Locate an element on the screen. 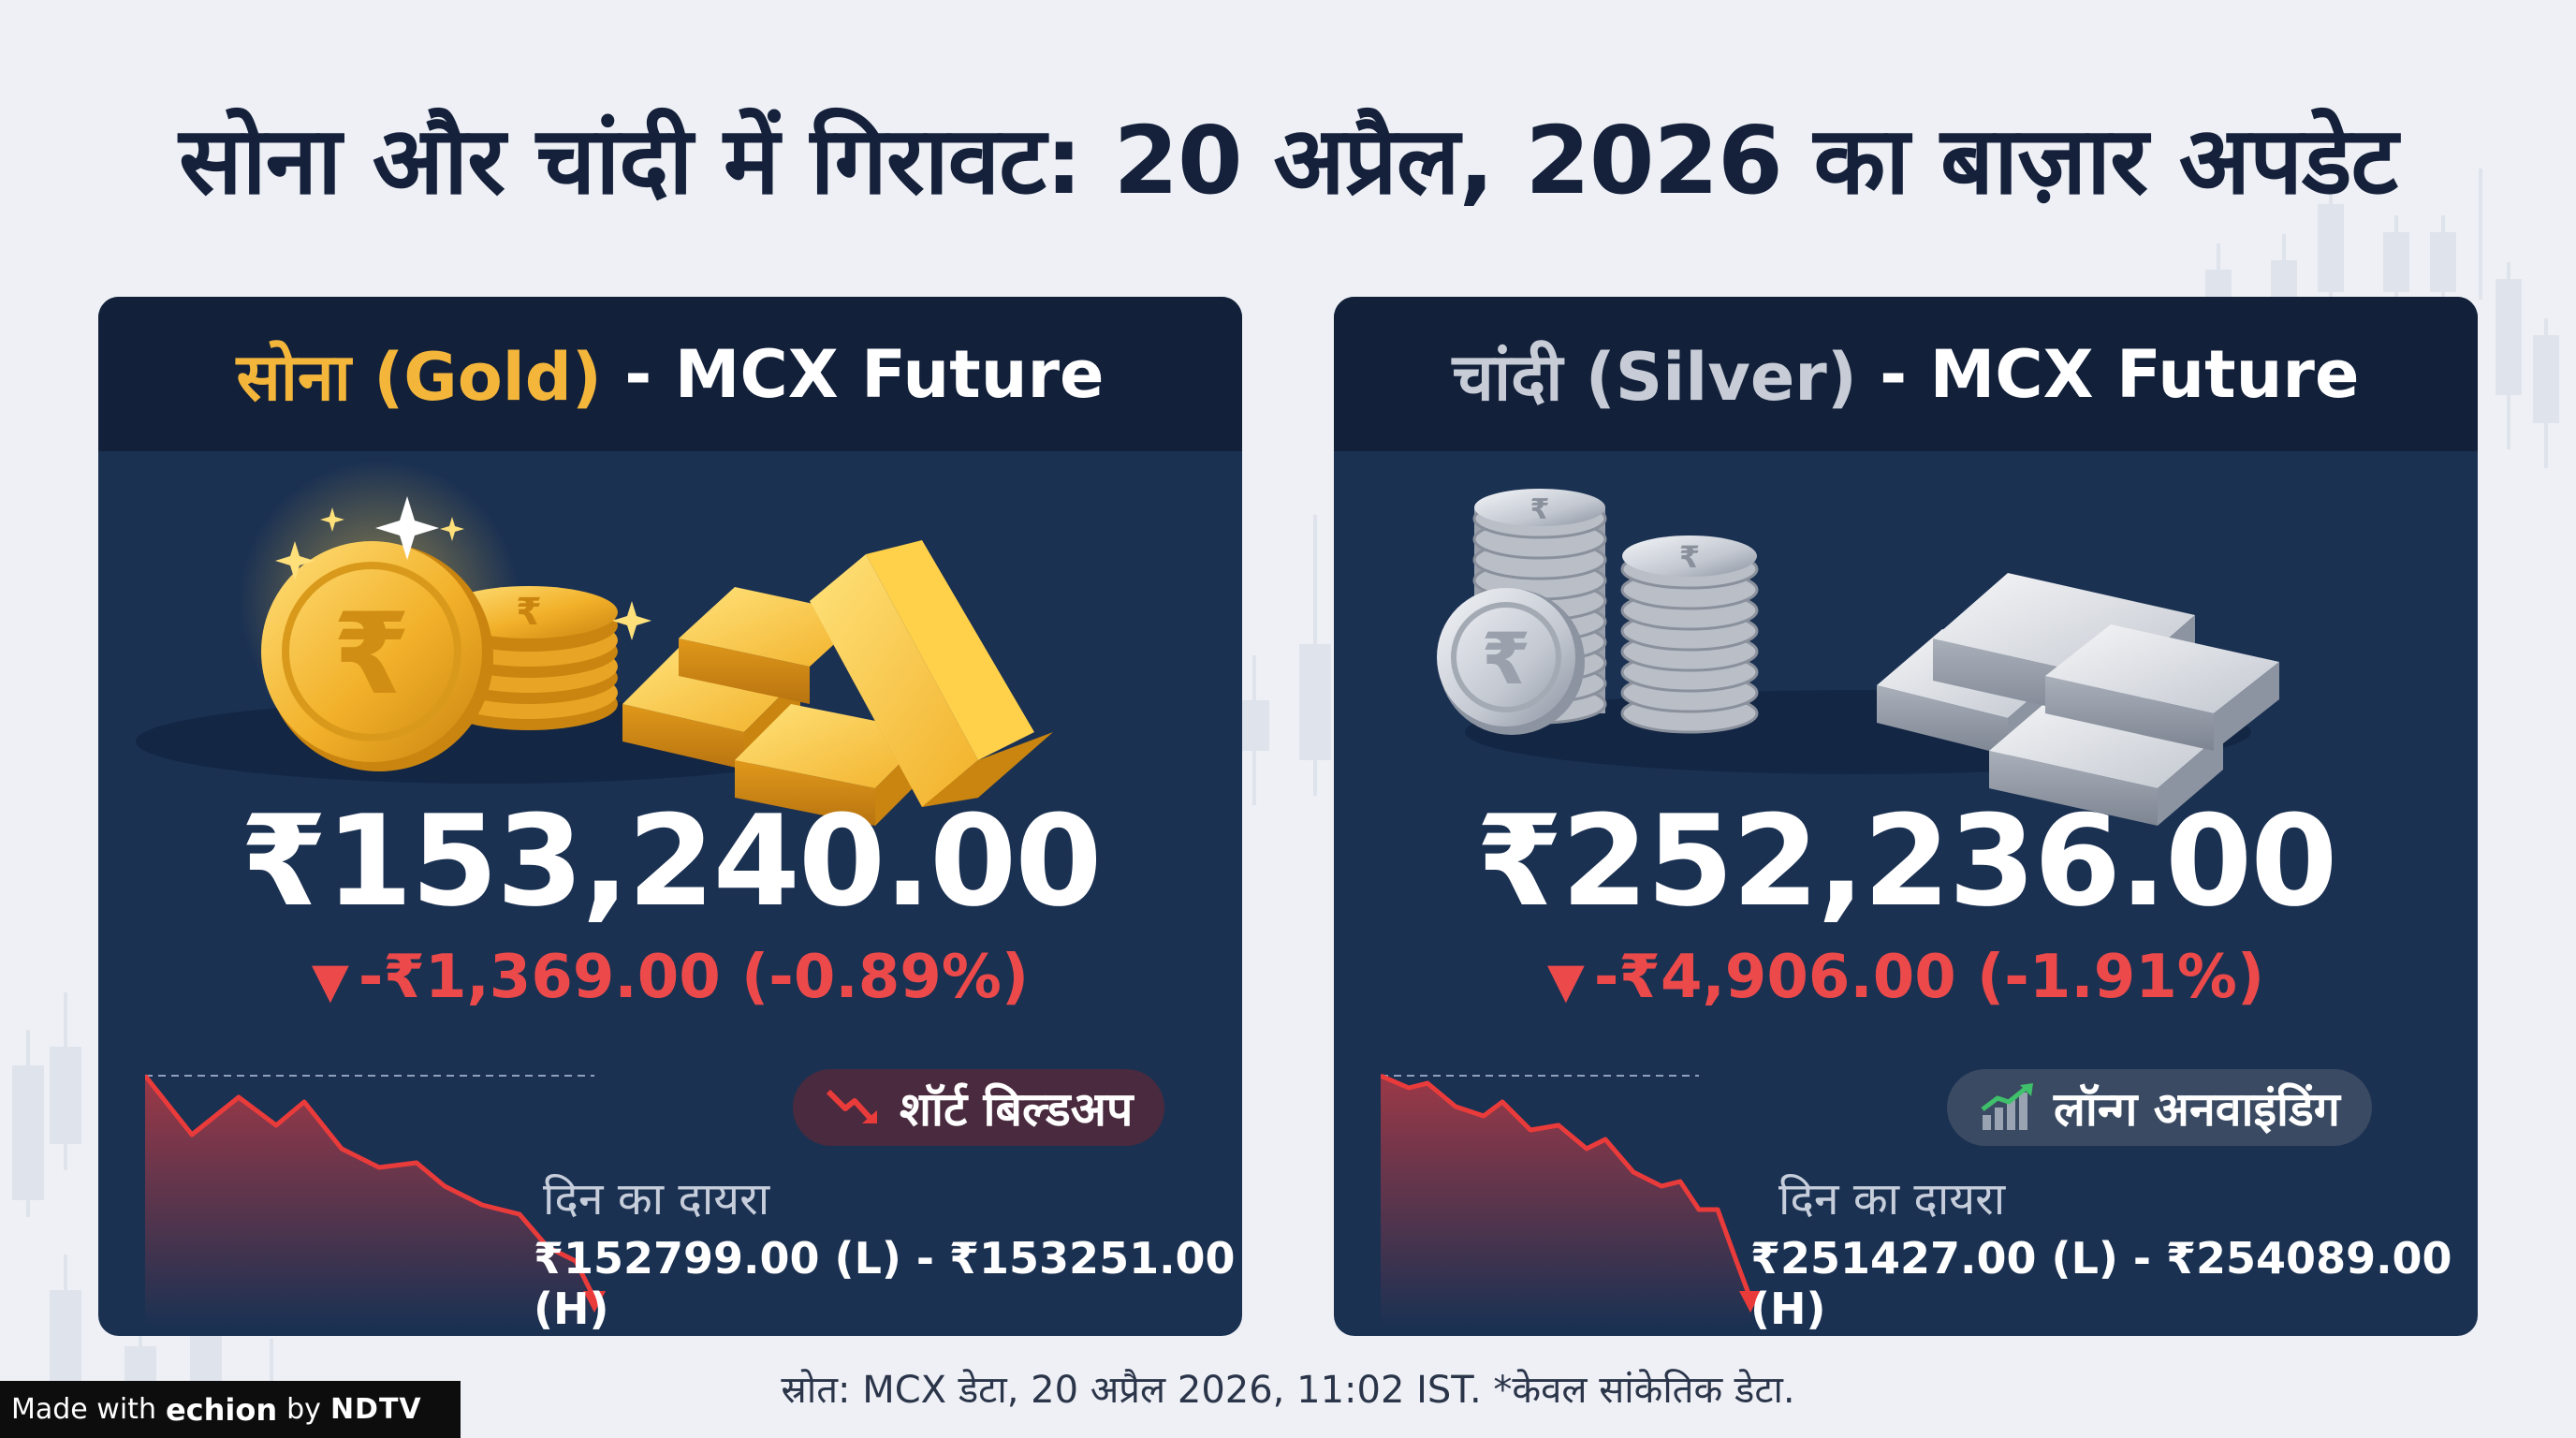  ndtv-logo: NDTV is located at coordinates (375, 1409).